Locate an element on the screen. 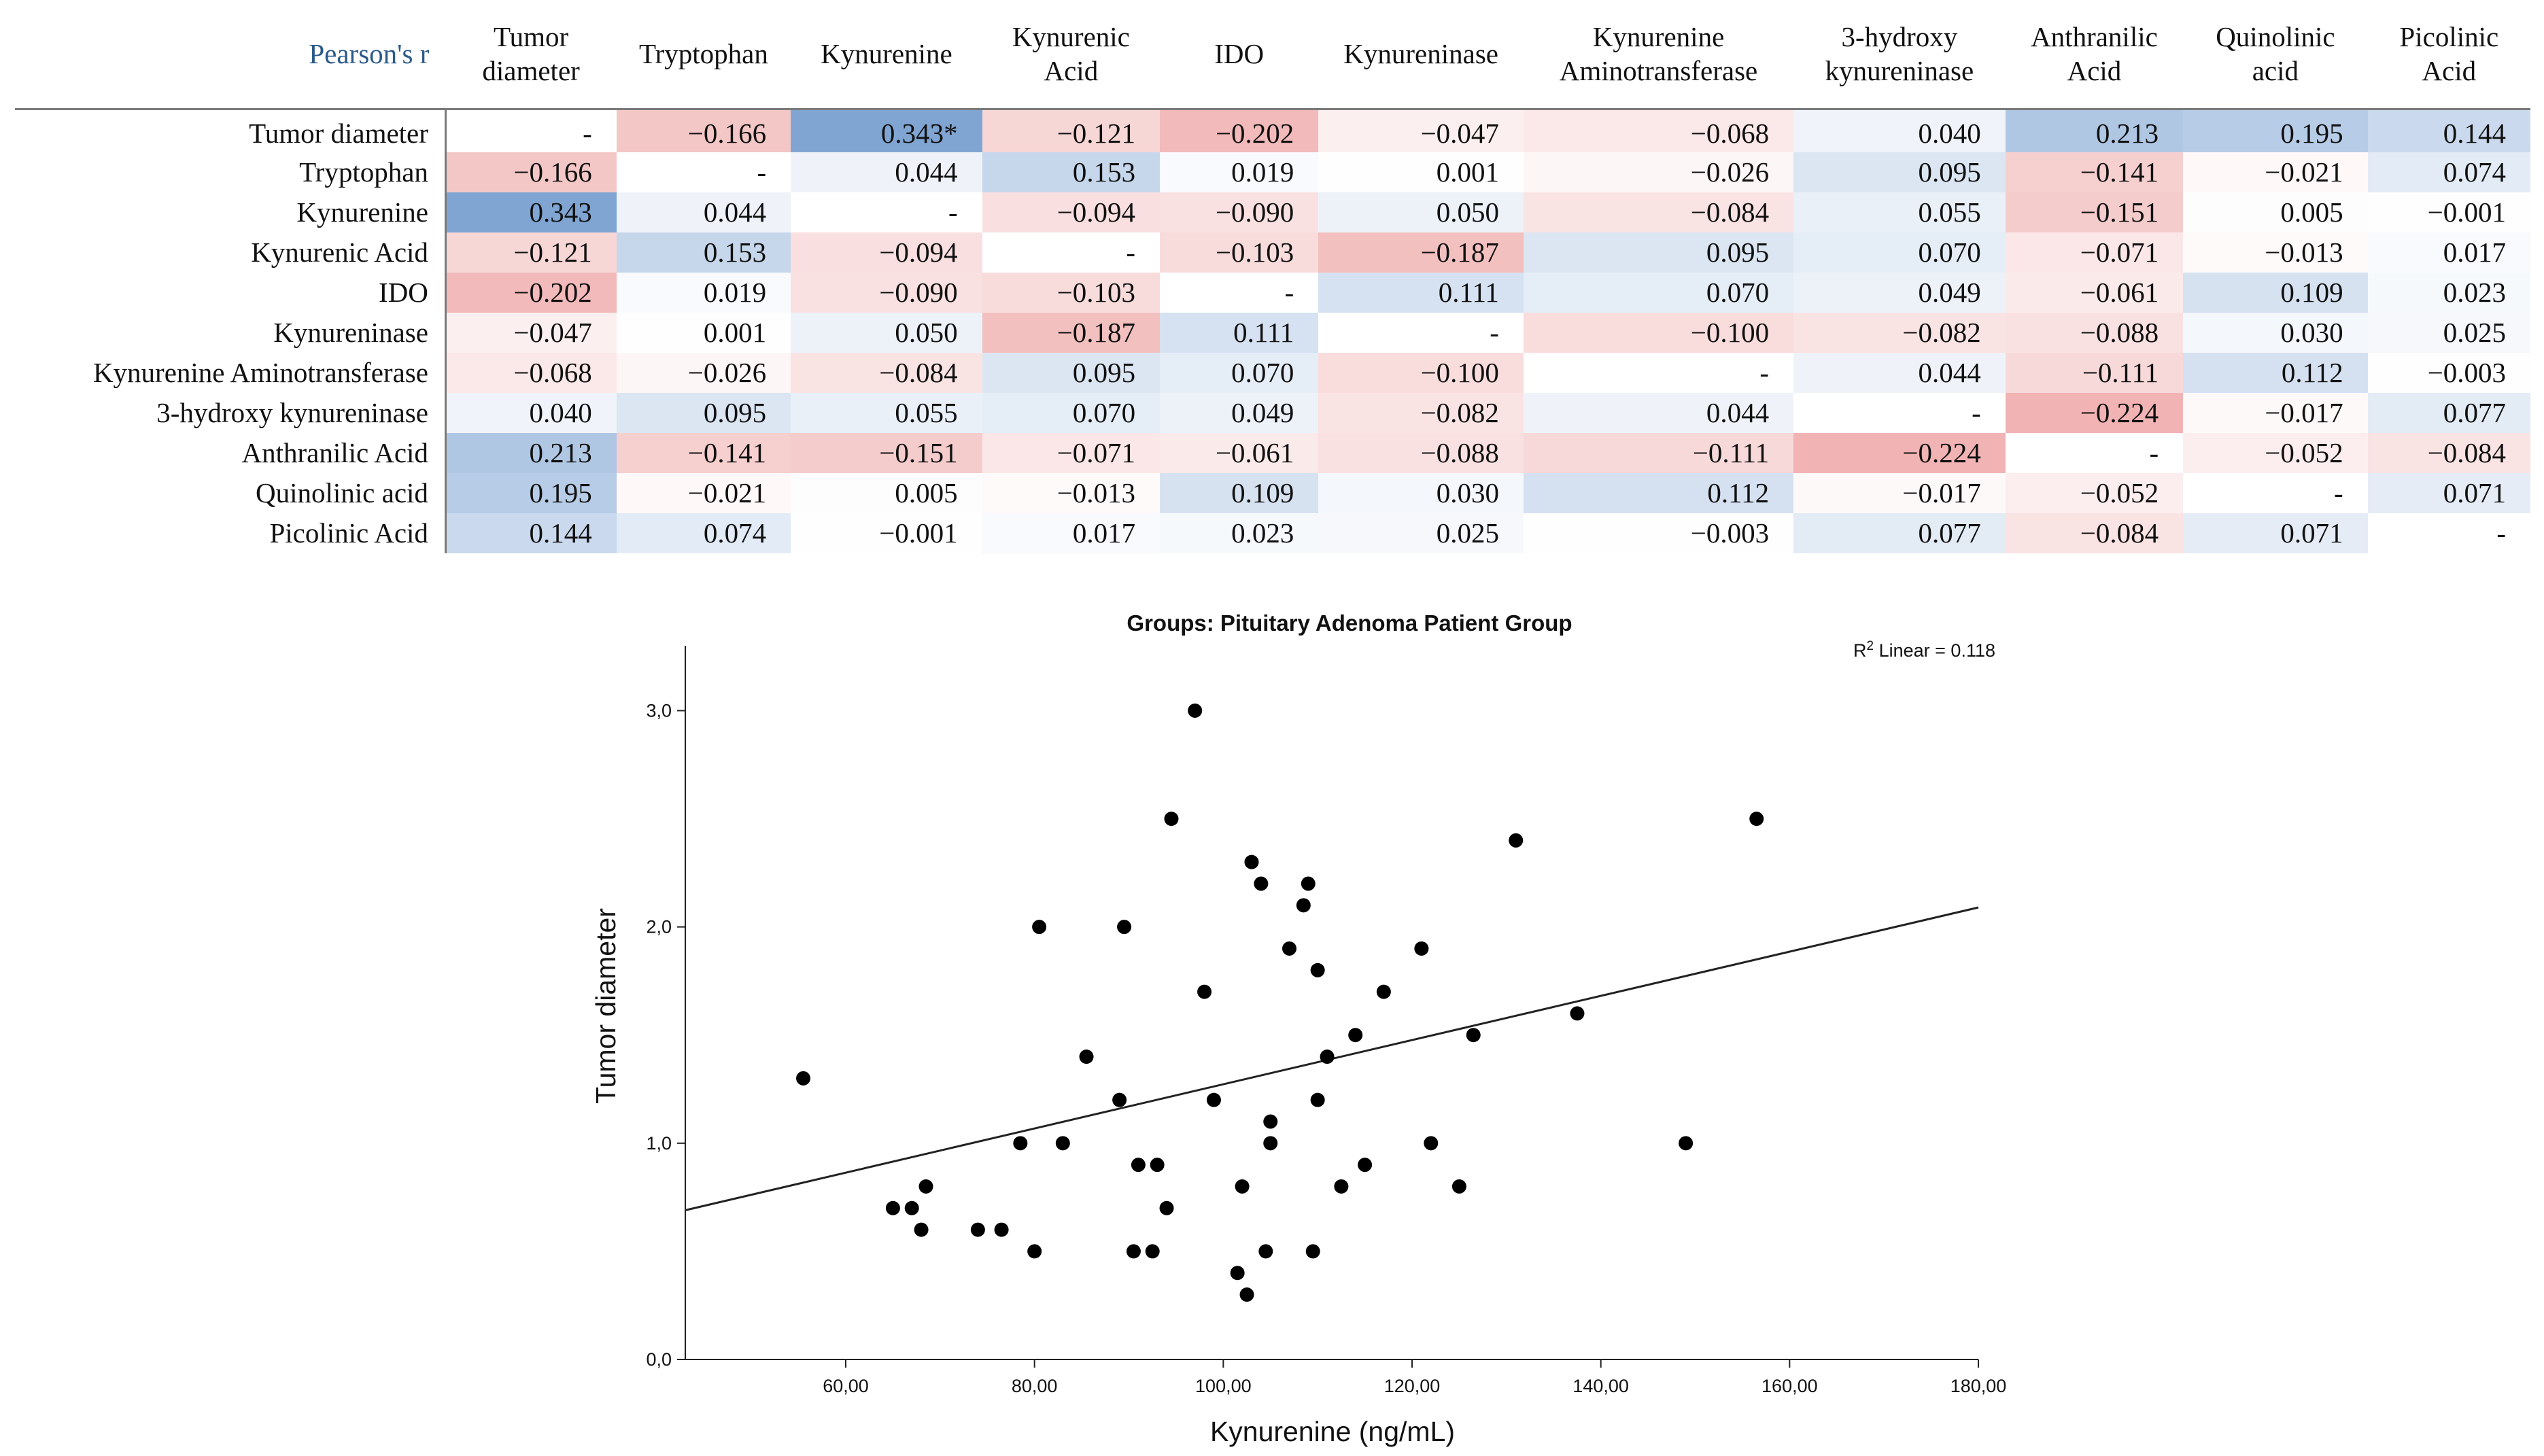 The image size is (2544, 1456). x-tick-label: 120,00 is located at coordinates (1412, 1386).